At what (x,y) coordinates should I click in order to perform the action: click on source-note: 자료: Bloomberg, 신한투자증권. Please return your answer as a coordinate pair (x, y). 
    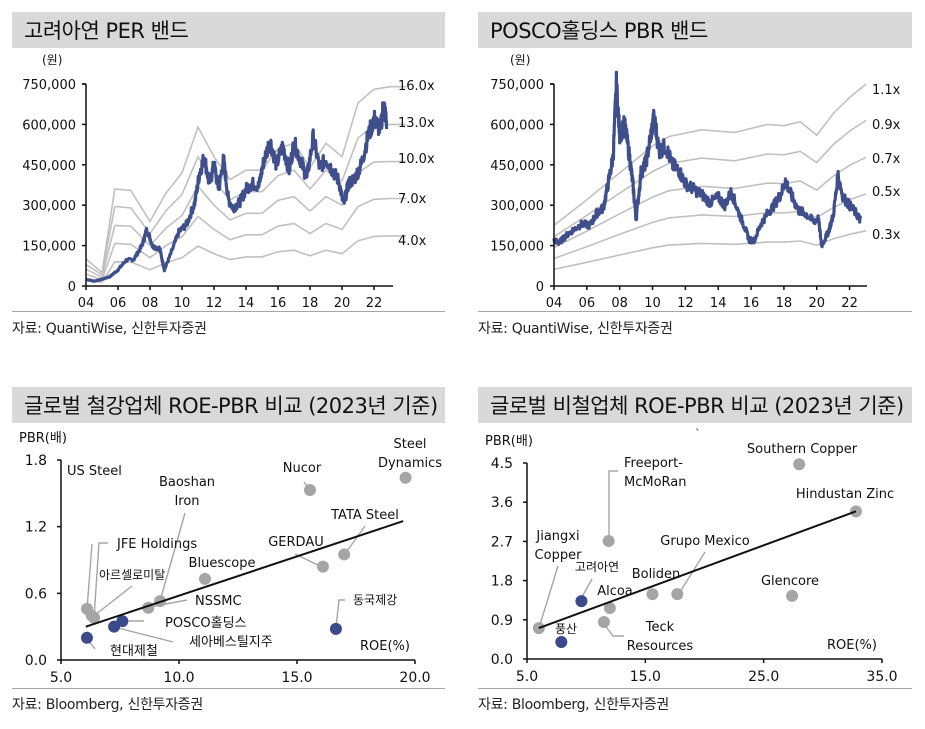
    Looking at the image, I should click on (573, 705).